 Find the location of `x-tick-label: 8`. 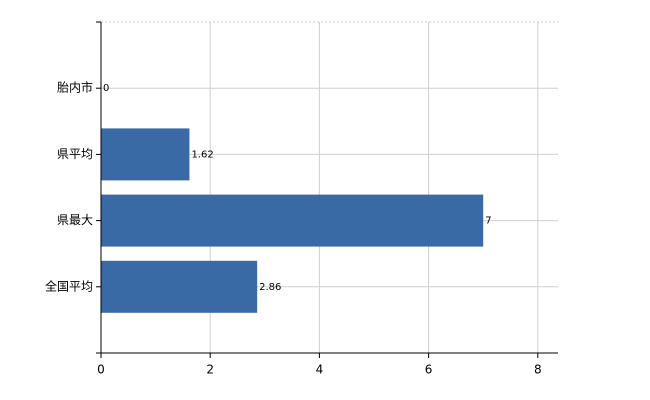

x-tick-label: 8 is located at coordinates (538, 370).